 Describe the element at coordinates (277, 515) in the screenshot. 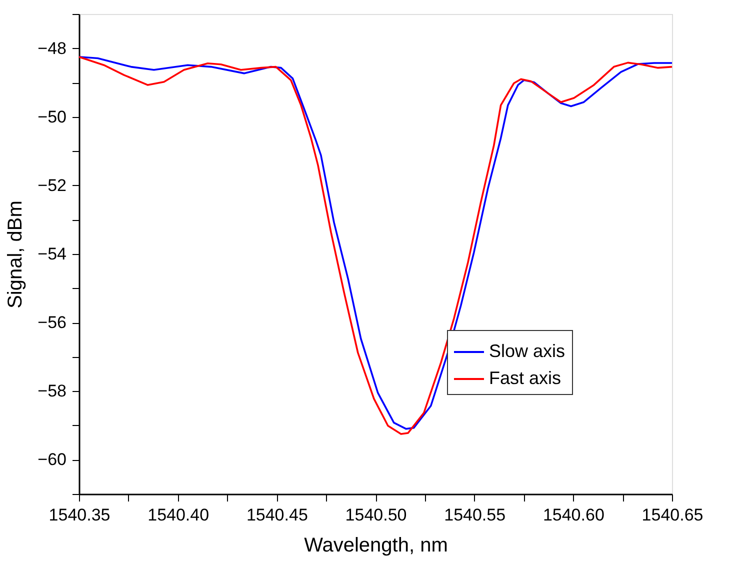

I see `x-tick-label: 1540.45` at that location.